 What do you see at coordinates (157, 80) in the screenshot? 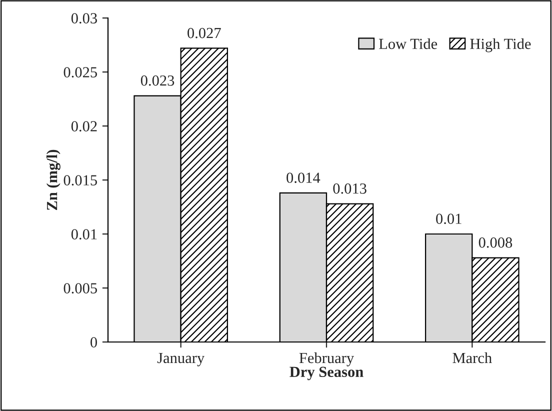
I see `data-label: 0.023` at bounding box center [157, 80].